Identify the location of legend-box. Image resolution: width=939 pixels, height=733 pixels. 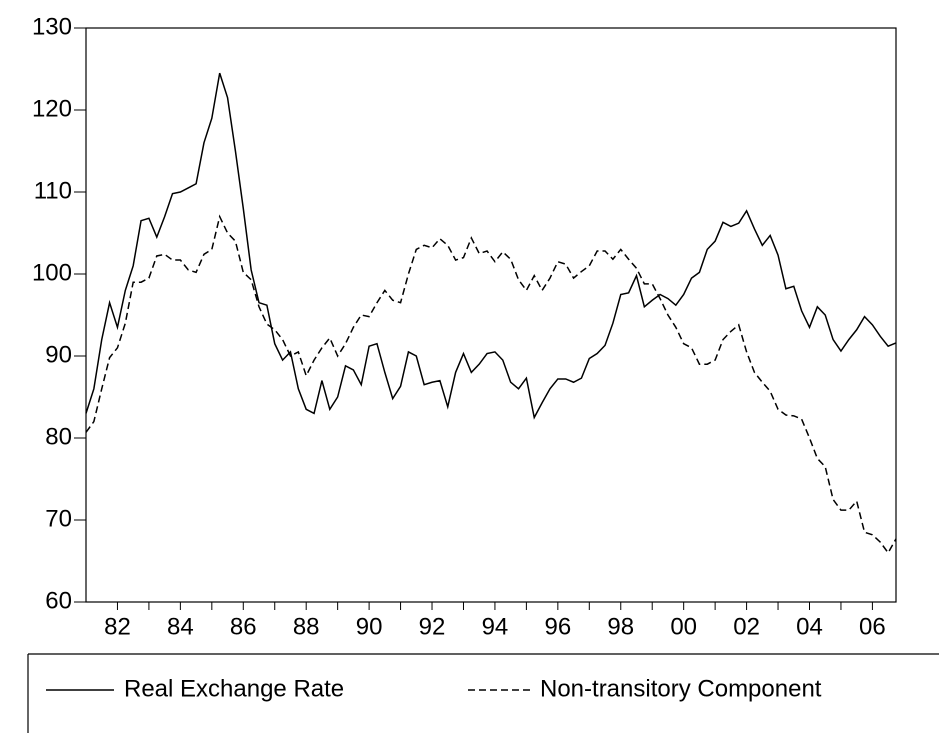
(483, 693).